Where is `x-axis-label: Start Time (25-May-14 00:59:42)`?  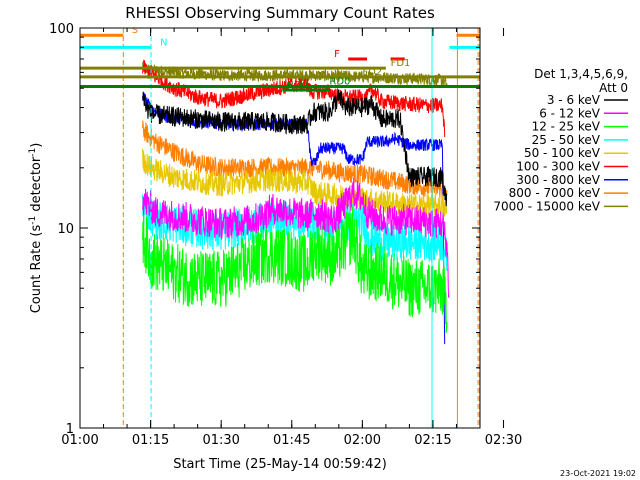
x-axis-label: Start Time (25-May-14 00:59:42) is located at coordinates (280, 464).